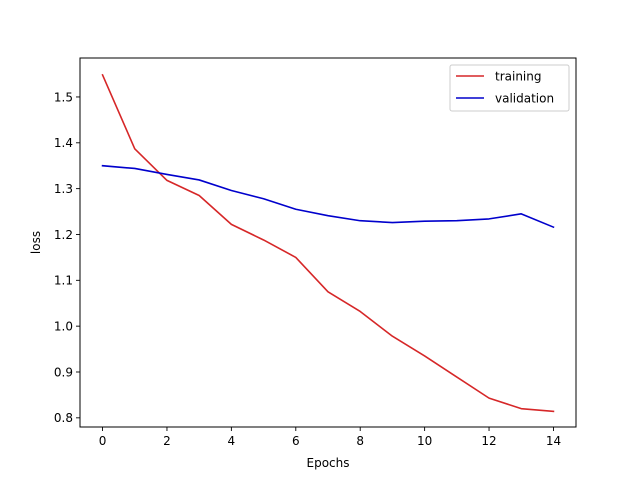  Describe the element at coordinates (360, 441) in the screenshot. I see `x-tick-label: 8` at that location.